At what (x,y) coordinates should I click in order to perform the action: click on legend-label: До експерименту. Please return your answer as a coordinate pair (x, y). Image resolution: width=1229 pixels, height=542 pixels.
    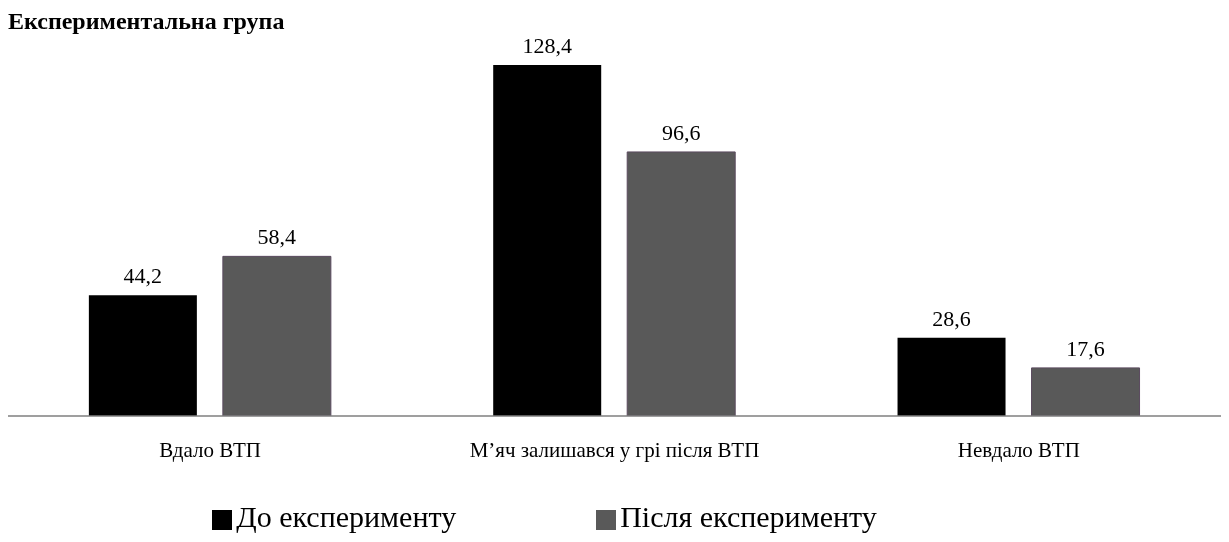
    Looking at the image, I should click on (346, 516).